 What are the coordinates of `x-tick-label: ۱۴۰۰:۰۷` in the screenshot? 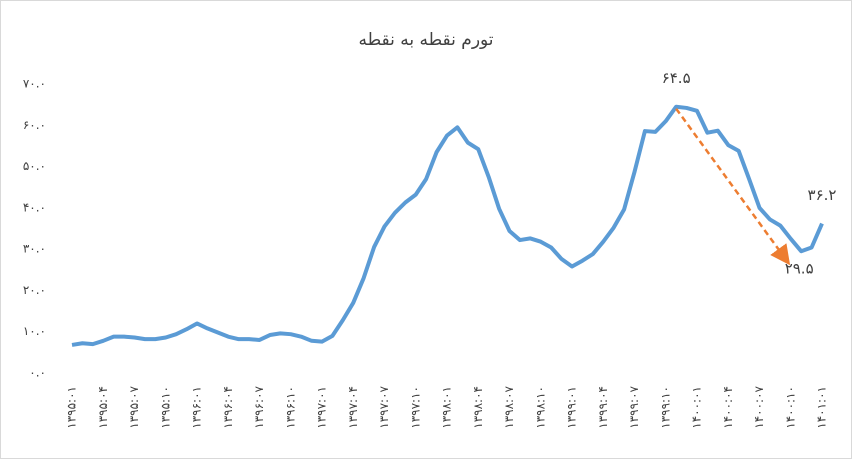 It's located at (759, 406).